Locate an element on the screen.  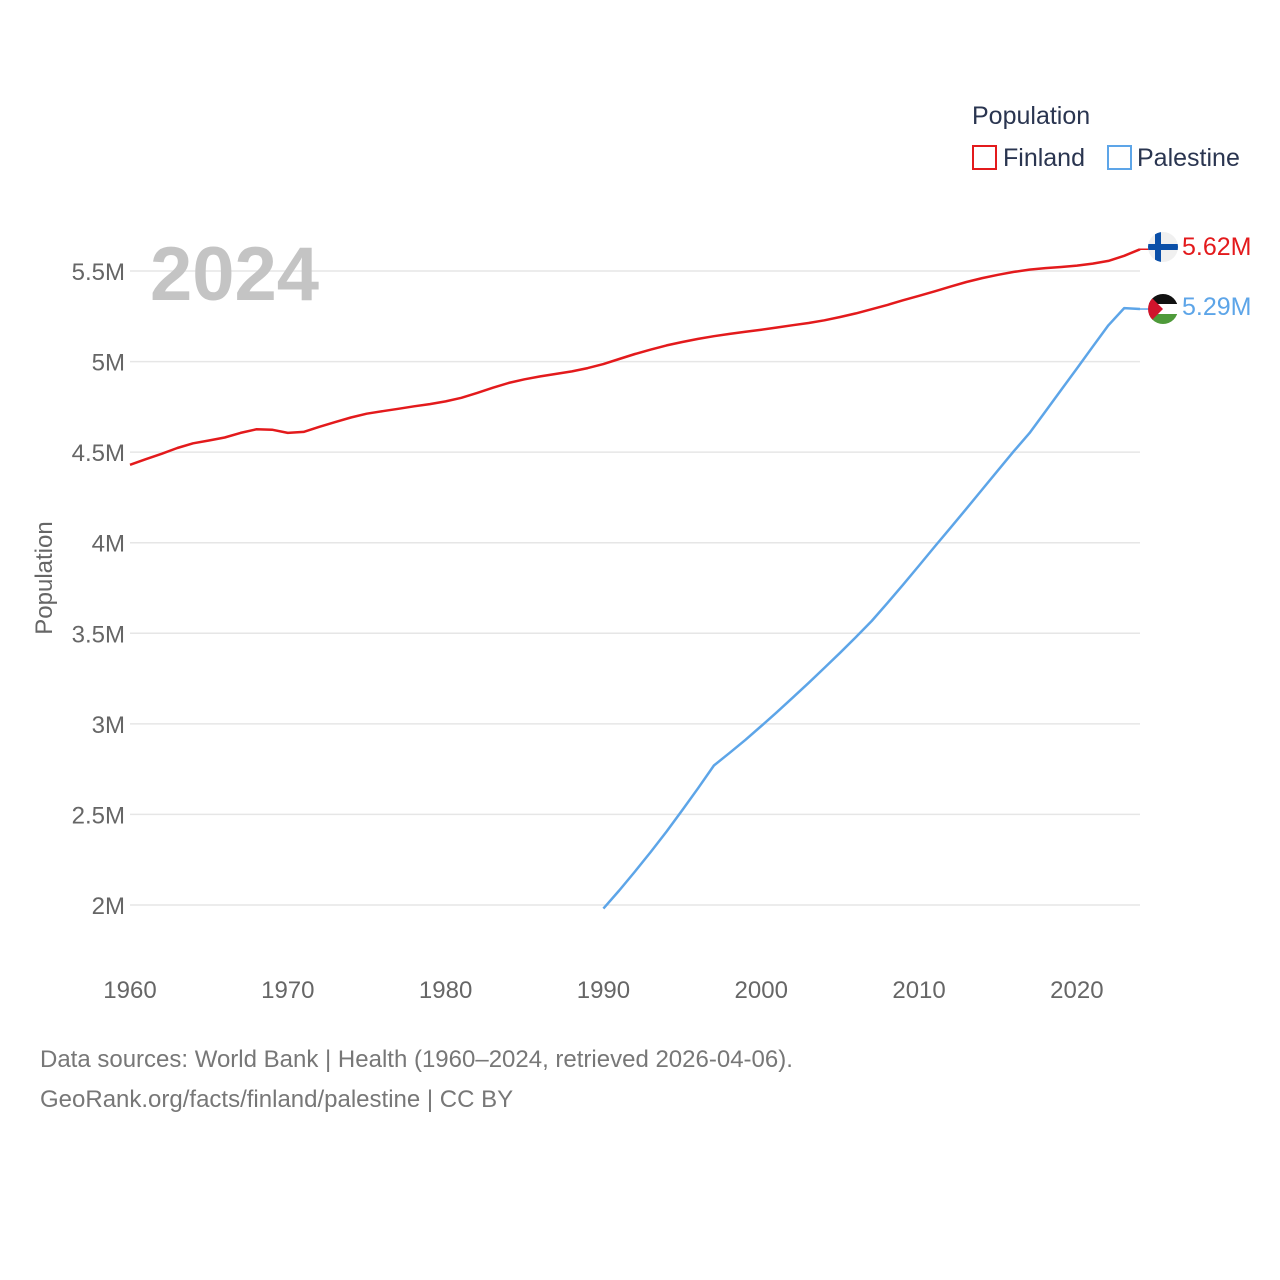
y-tick-label: 5M is located at coordinates (108, 363).